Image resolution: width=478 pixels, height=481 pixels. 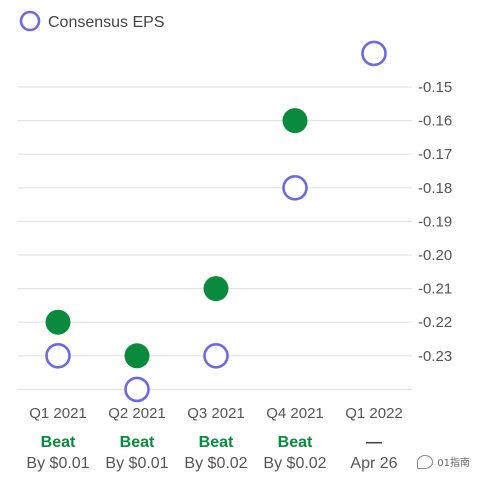 I want to click on result-label: —, so click(x=374, y=442).